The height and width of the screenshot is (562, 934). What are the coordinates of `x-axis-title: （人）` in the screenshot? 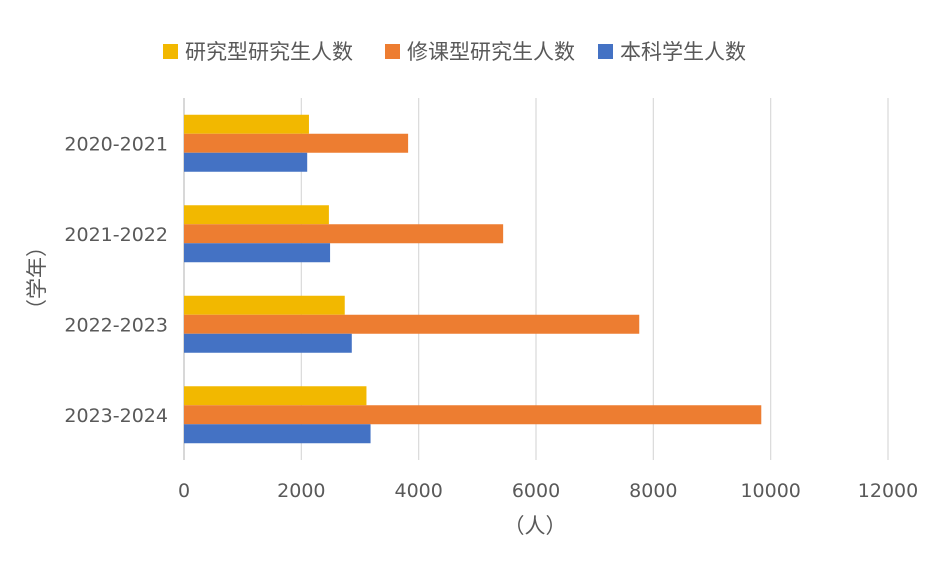 It's located at (535, 526).